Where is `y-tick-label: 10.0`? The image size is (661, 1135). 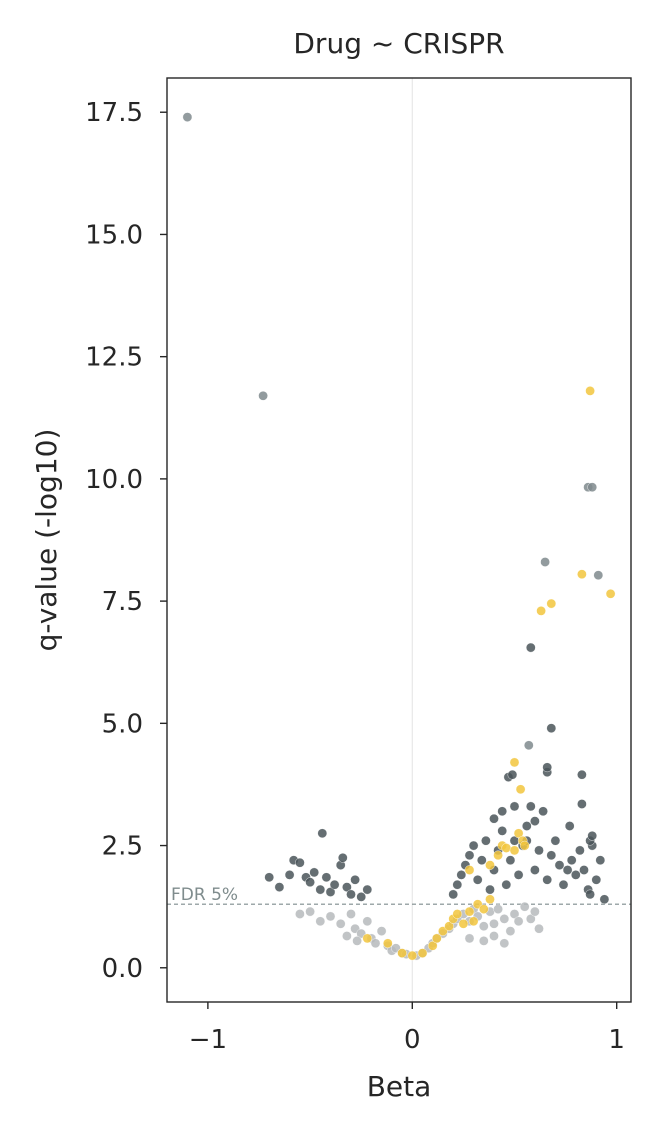 y-tick-label: 10.0 is located at coordinates (114, 480).